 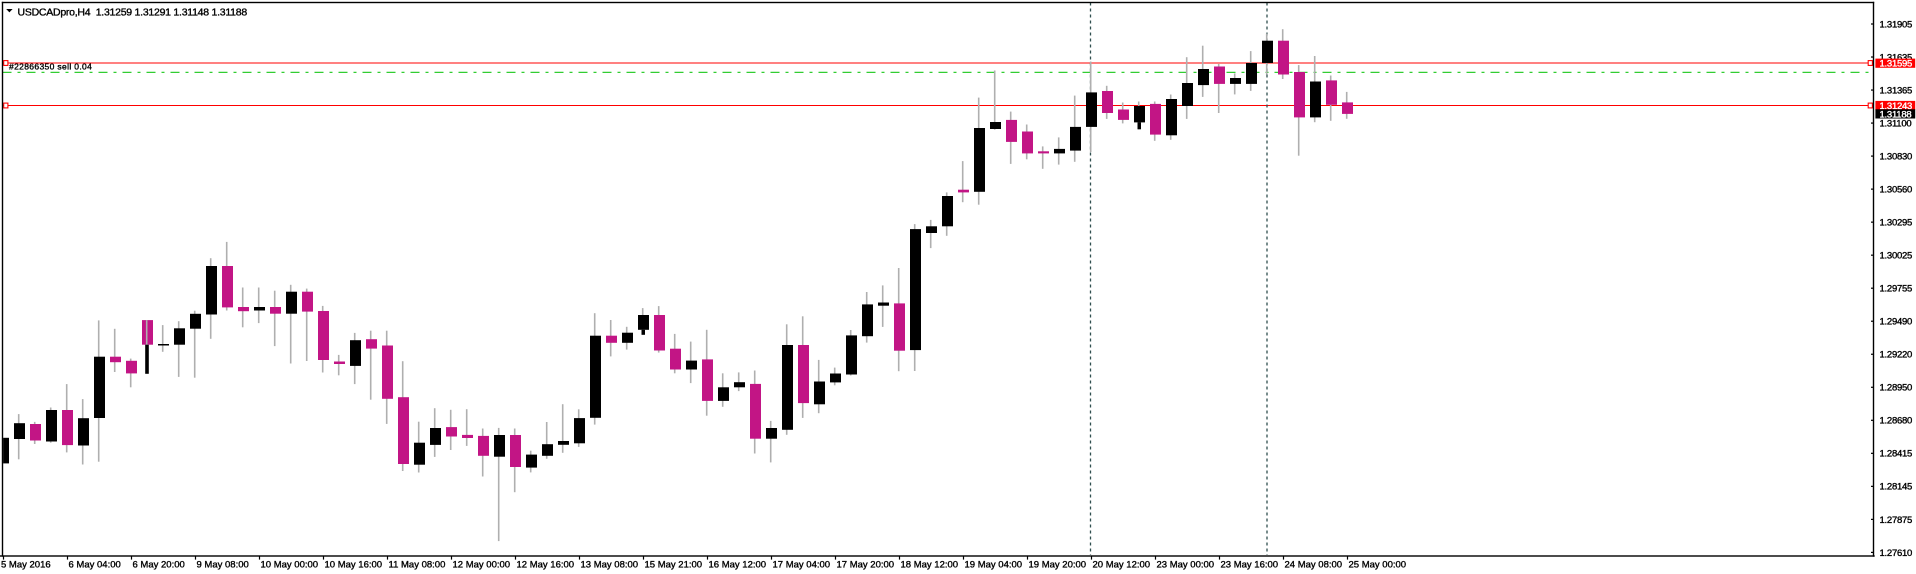 I want to click on svg-text: 1.27875, so click(x=1896, y=520).